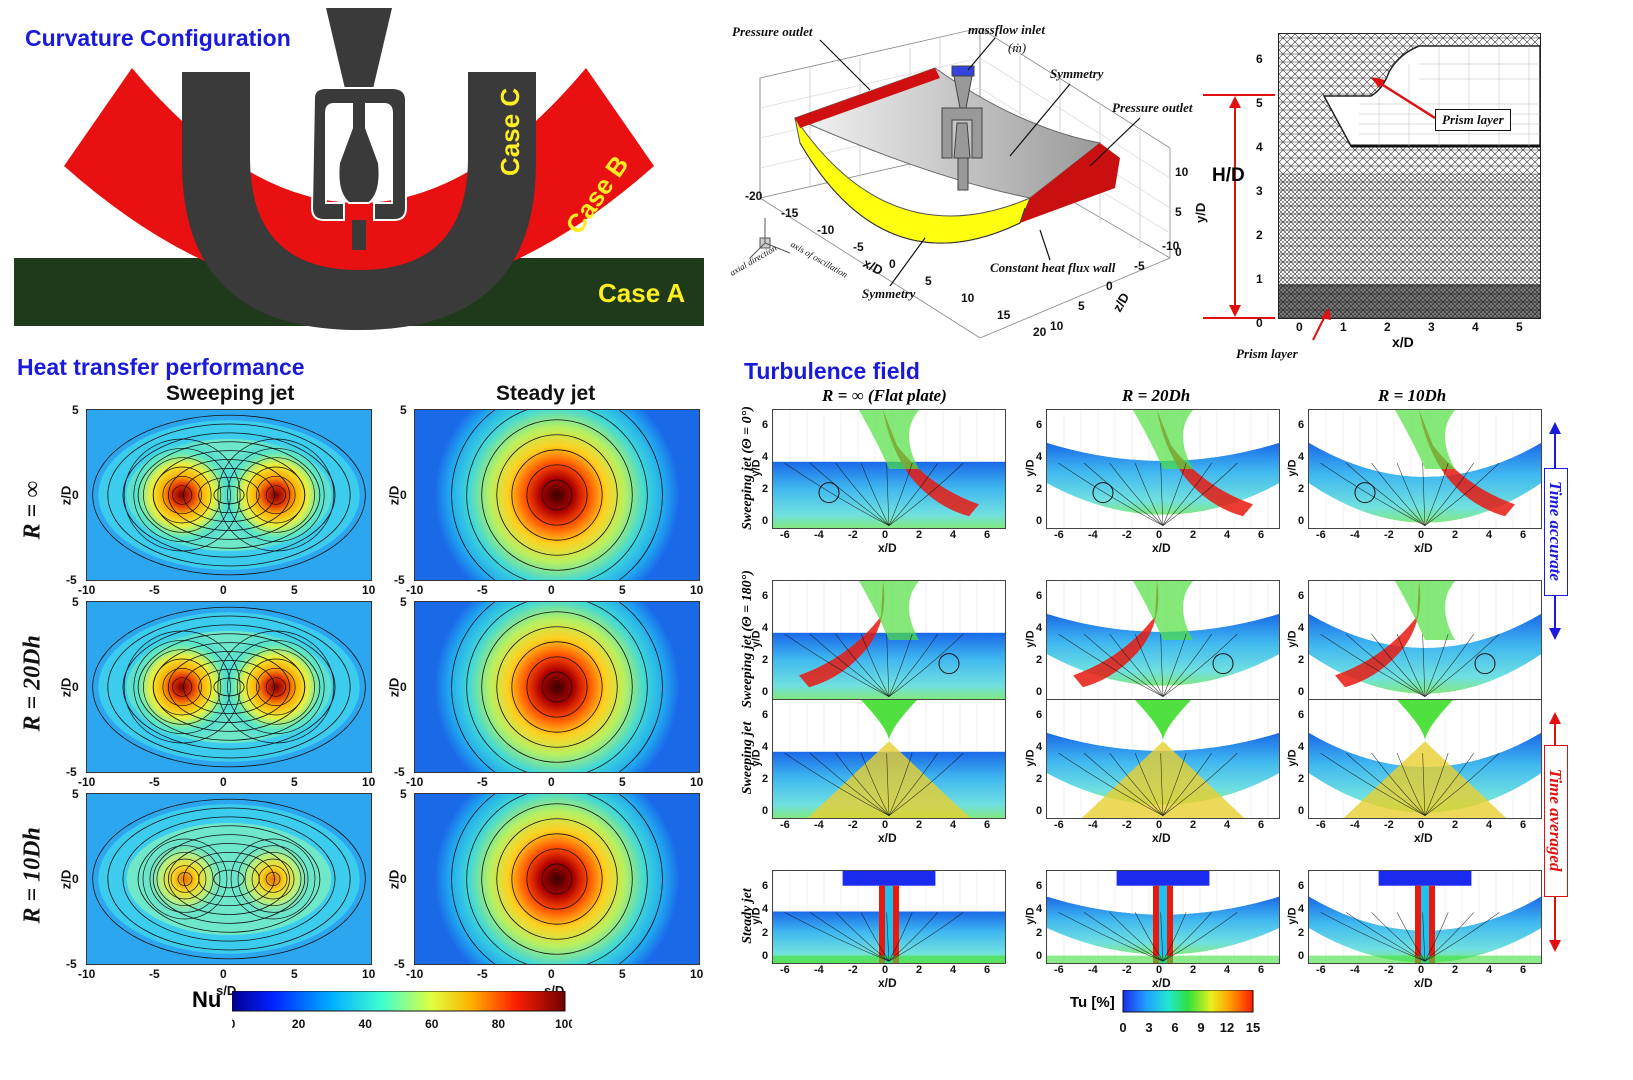  Describe the element at coordinates (207, 999) in the screenshot. I see `nu-colorbar-label: Nu` at that location.